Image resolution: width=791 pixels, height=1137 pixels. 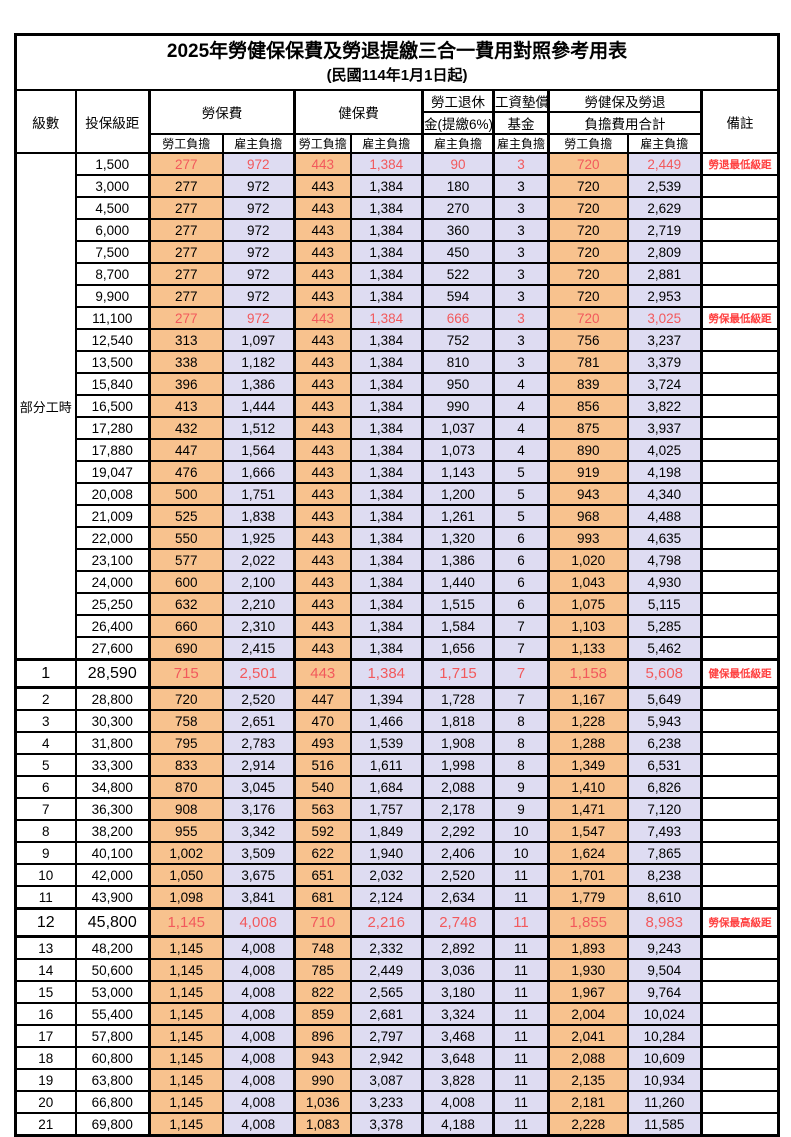 What do you see at coordinates (322, 875) in the screenshot?
I see `value-cell: 651` at bounding box center [322, 875].